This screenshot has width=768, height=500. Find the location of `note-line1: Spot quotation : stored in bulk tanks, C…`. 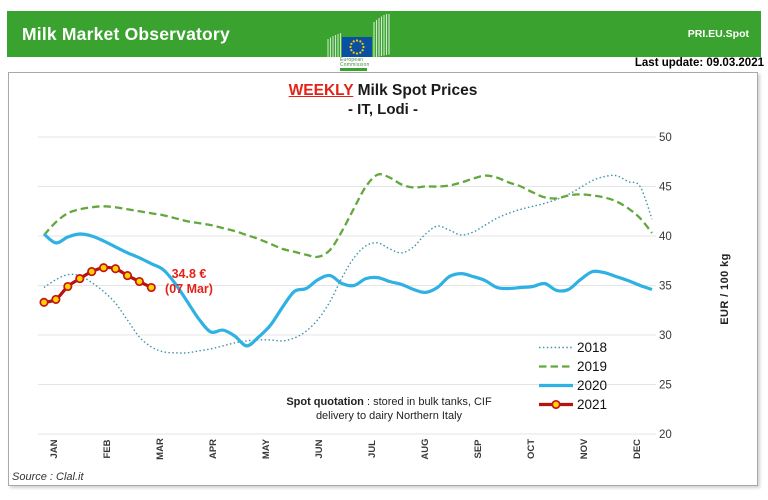

note-line1: Spot quotation : stored in bulk tanks, C… is located at coordinates (389, 402).